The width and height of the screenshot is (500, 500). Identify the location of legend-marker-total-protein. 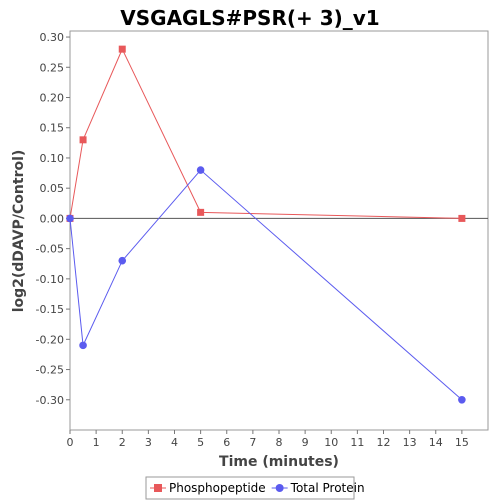
(279, 488).